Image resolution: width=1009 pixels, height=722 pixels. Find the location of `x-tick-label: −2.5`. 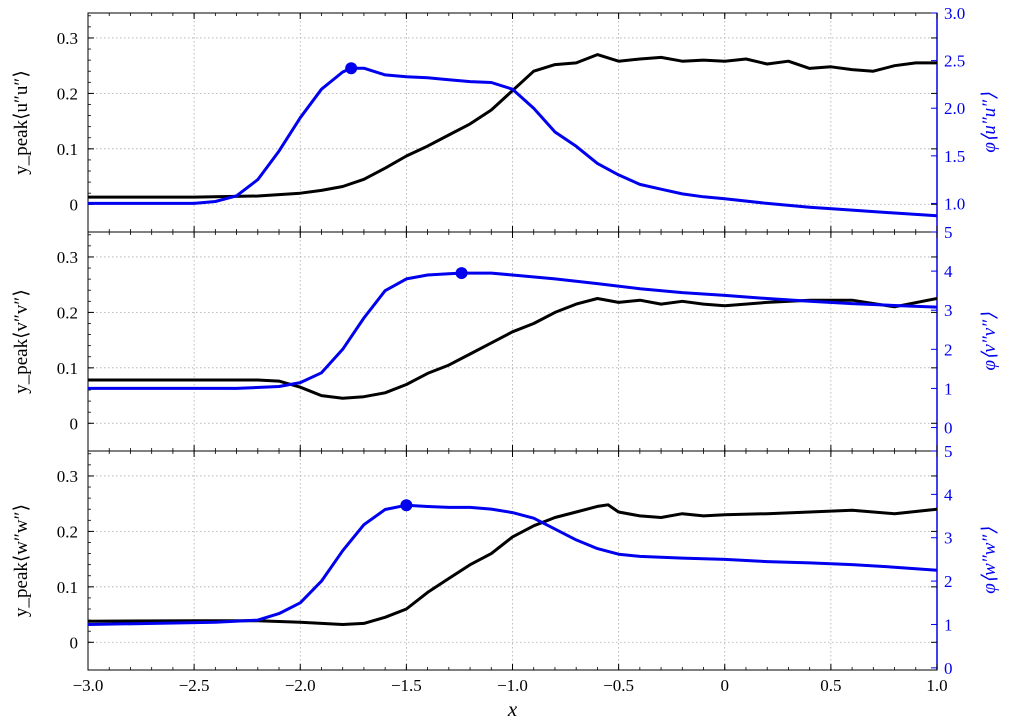

x-tick-label: −2.5 is located at coordinates (194, 685).